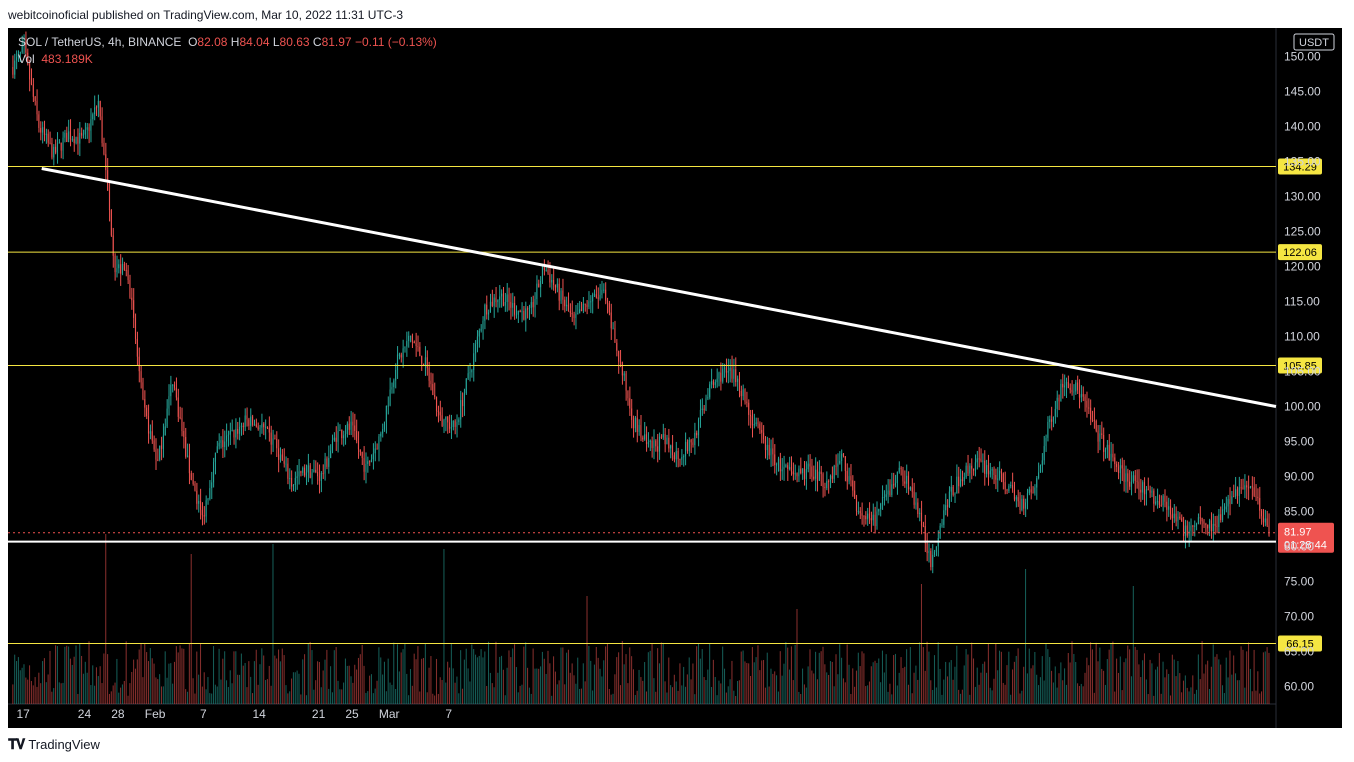  I want to click on high-value: 84.04, so click(254, 42).